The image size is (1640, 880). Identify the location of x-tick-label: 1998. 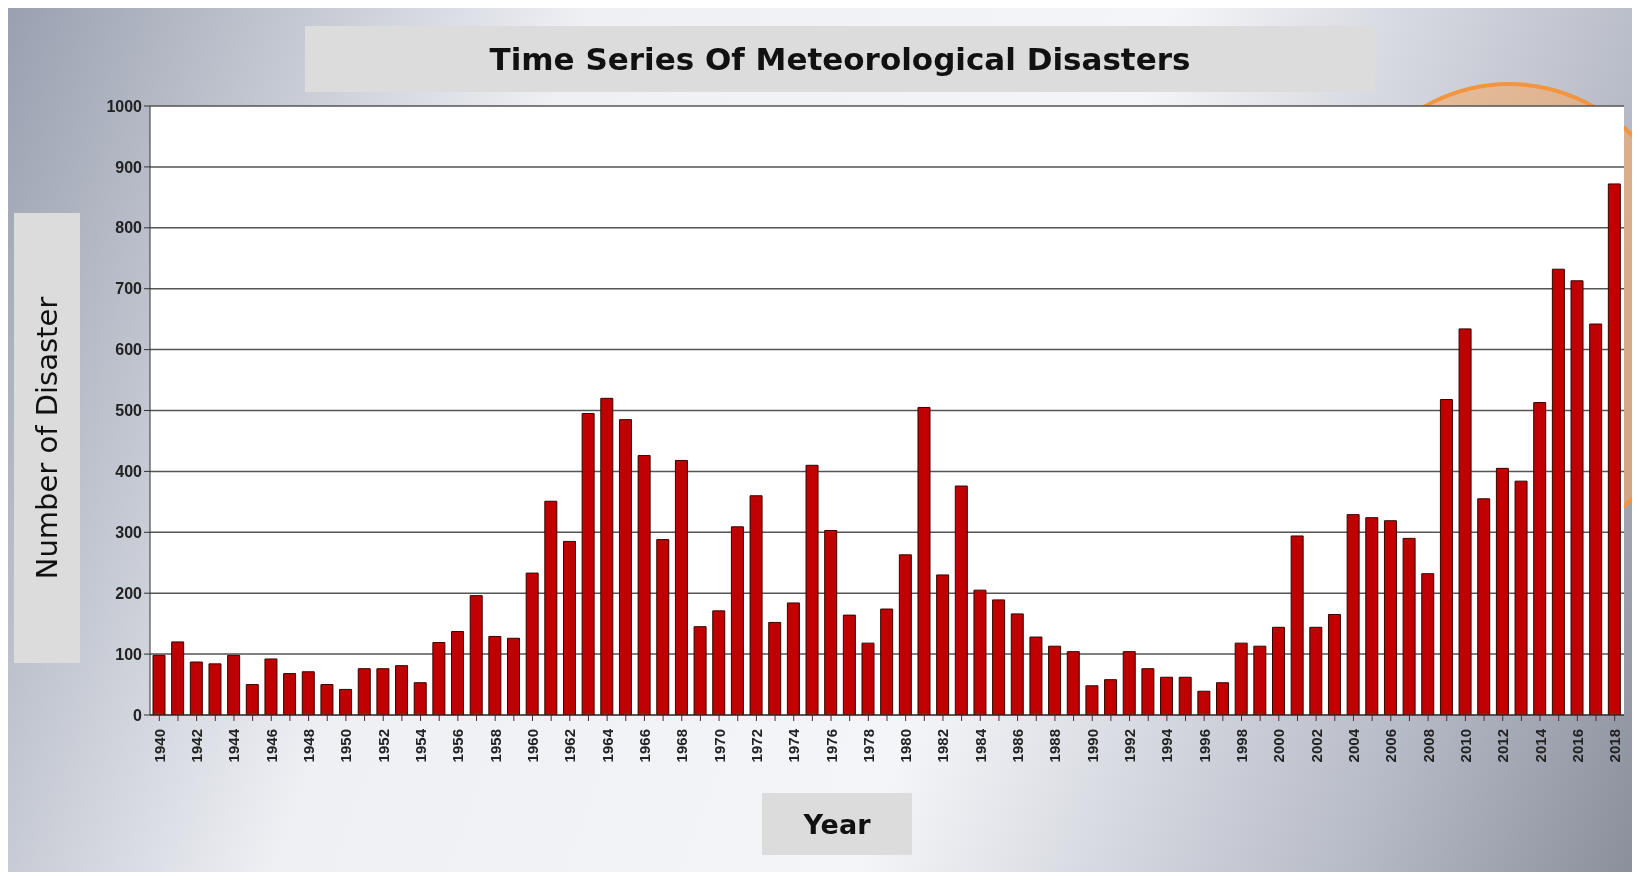
(1242, 746).